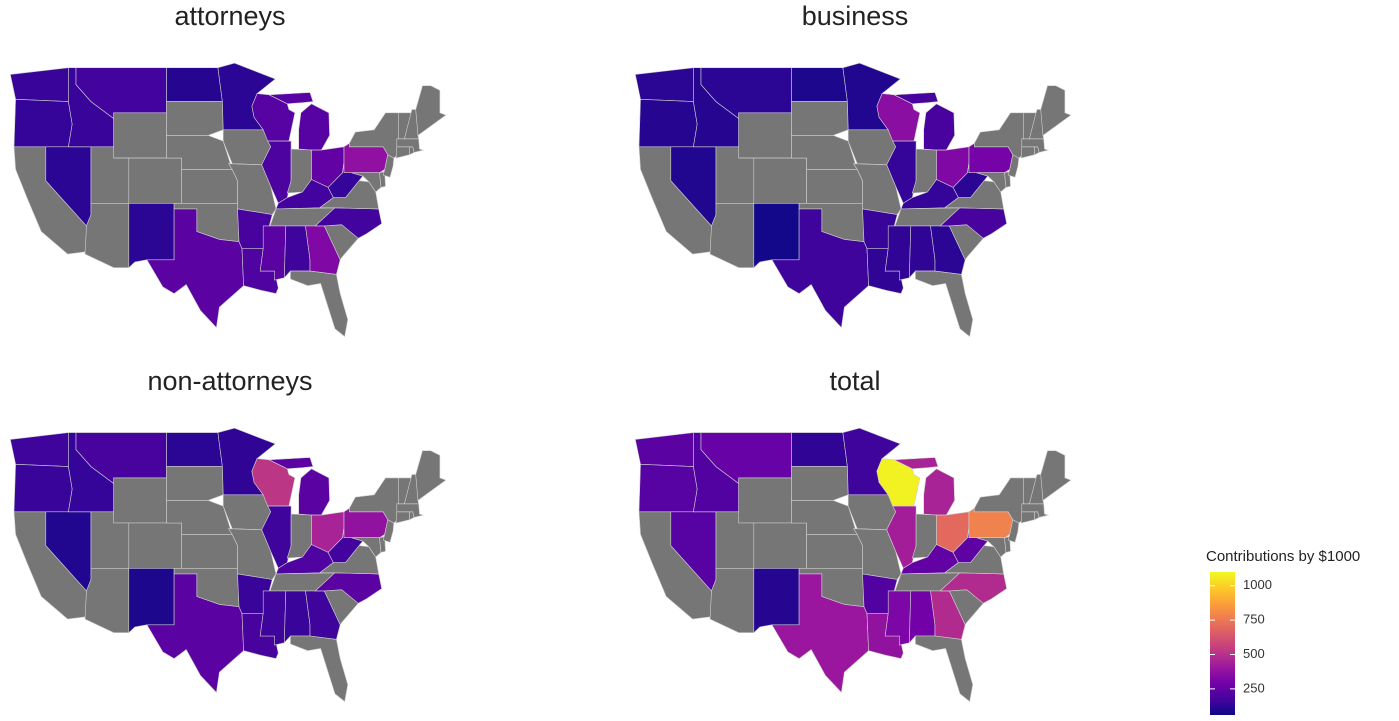  Describe the element at coordinates (1254, 687) in the screenshot. I see `colorbar-tick-label: 250` at that location.